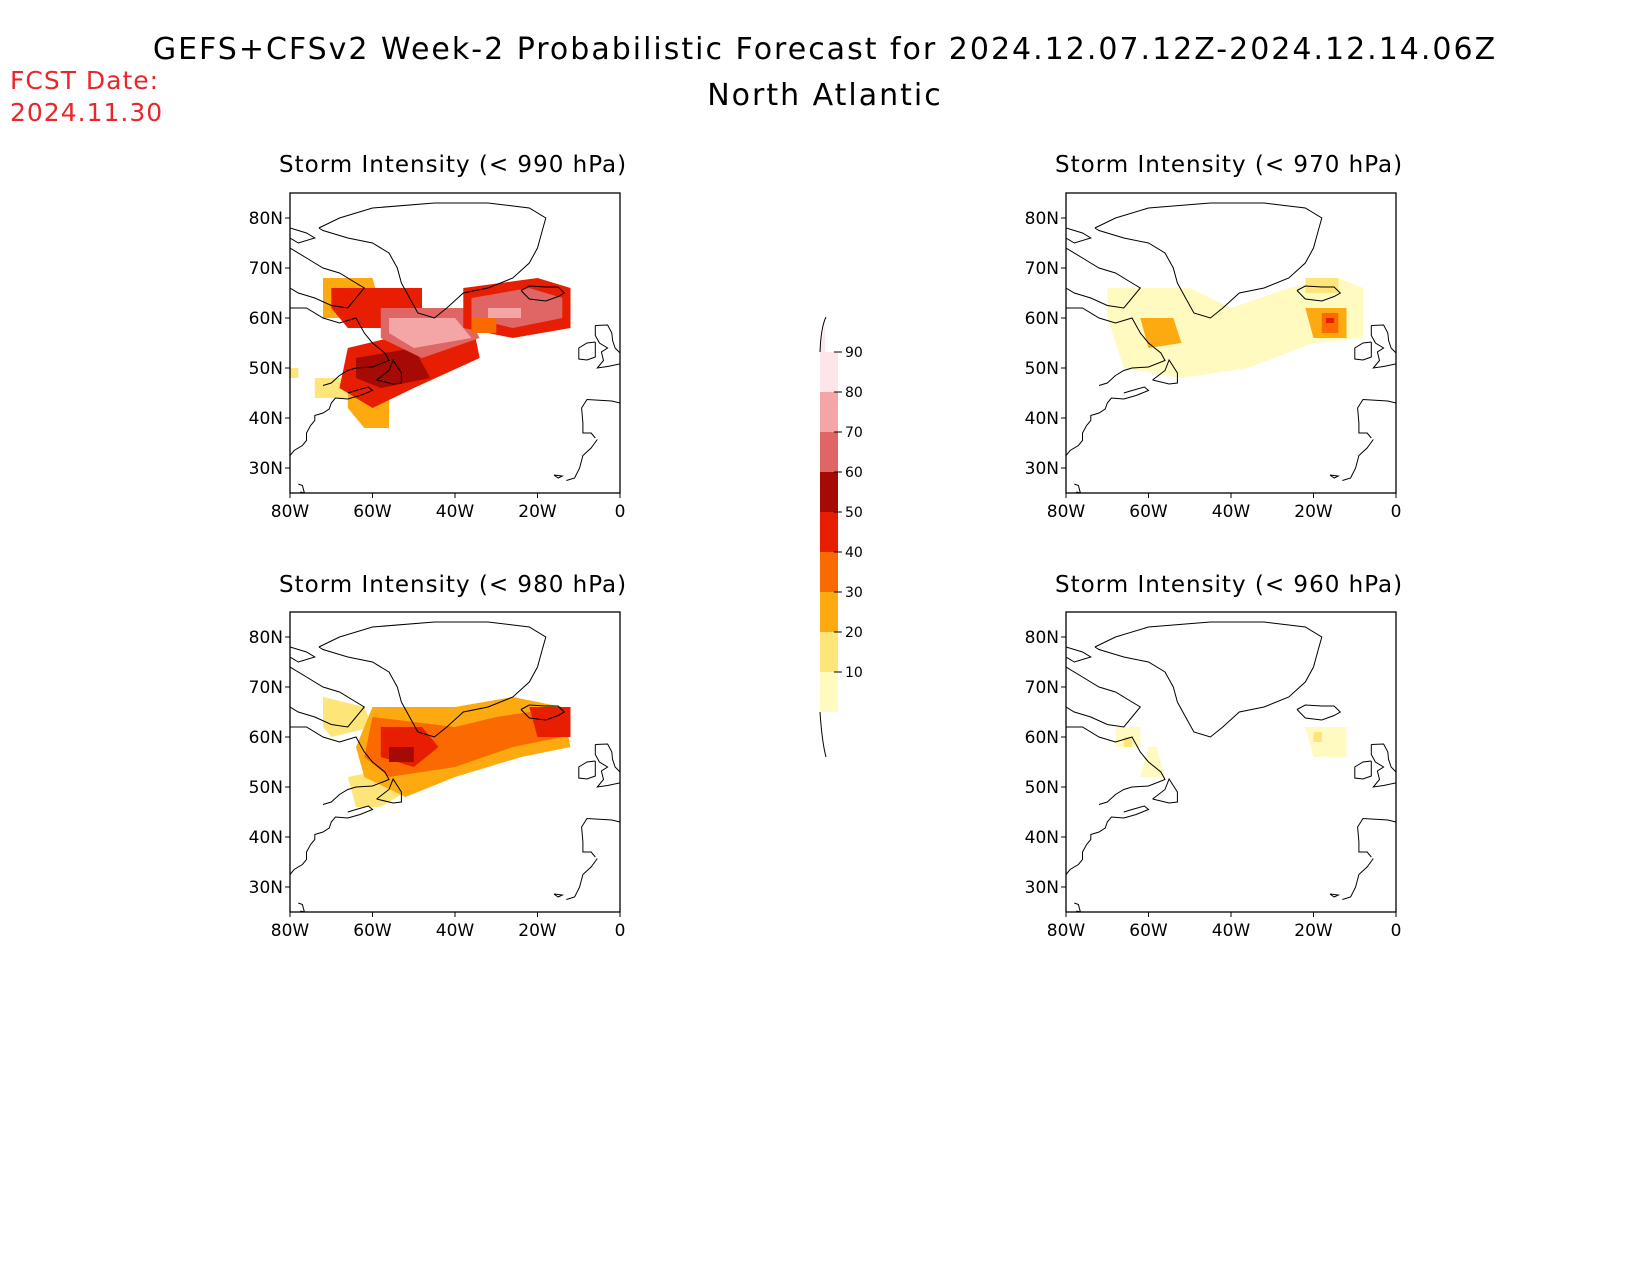  I want to click on map-frame, so click(1231, 762).